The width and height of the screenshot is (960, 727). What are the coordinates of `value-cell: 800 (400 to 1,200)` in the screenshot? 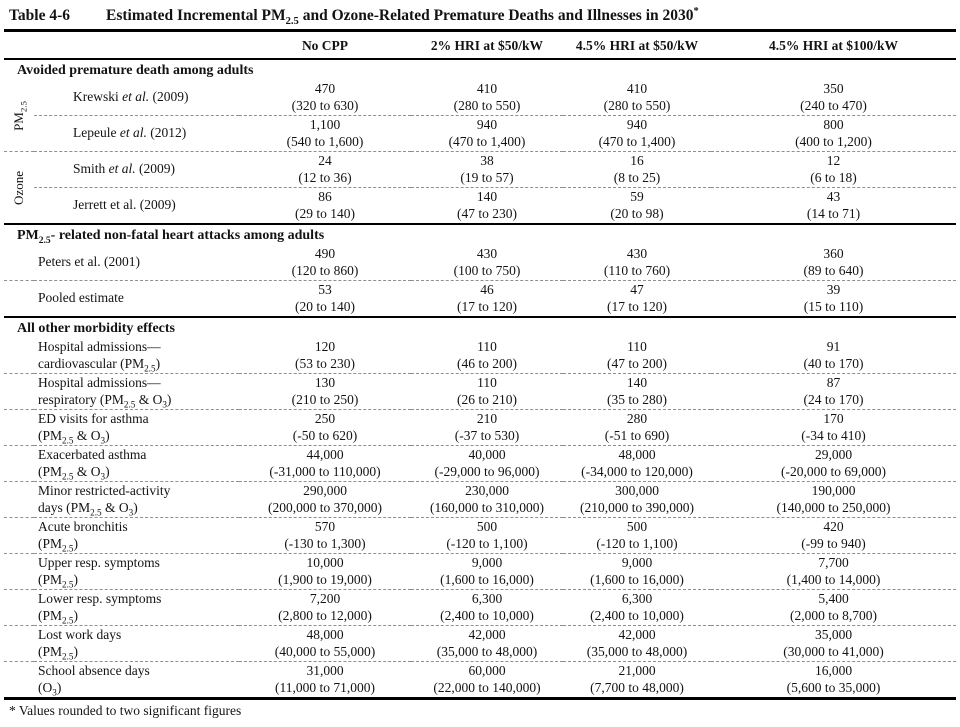 It's located at (833, 133).